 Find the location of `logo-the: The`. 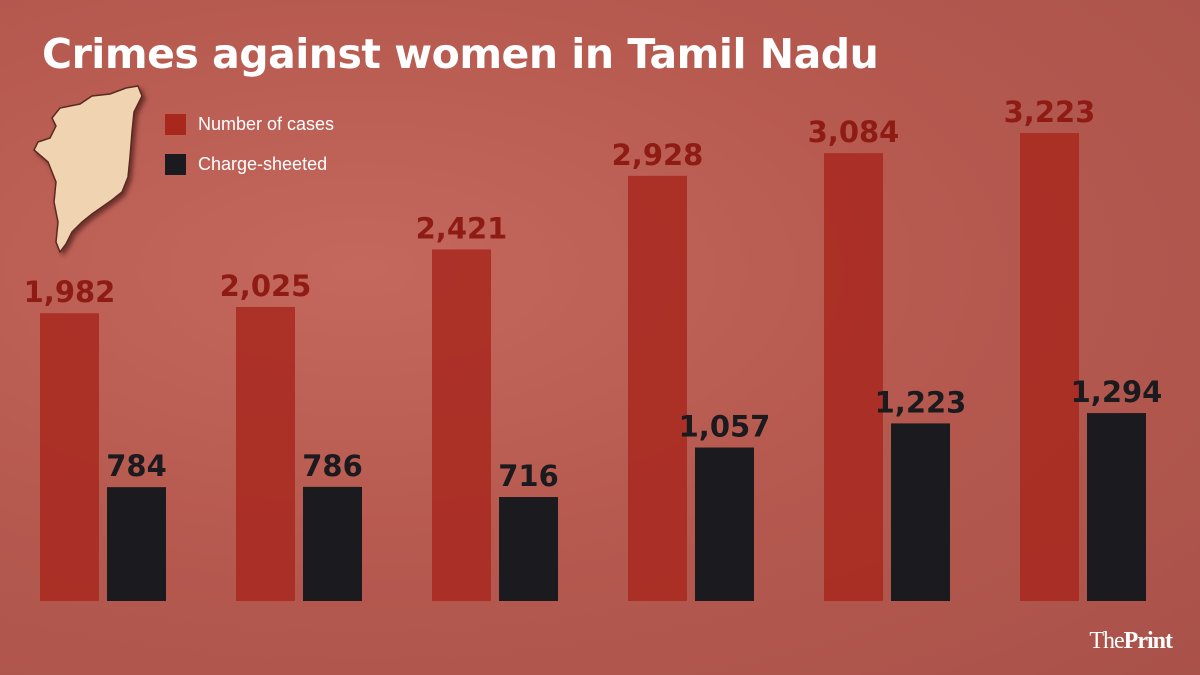

logo-the: The is located at coordinates (1106, 641).